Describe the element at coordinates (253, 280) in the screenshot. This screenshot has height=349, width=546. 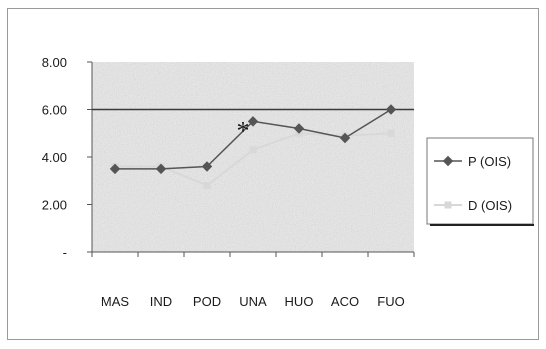
I see `x-axis-ticks: MAS IND POD UNA HUO ACO FUO` at that location.